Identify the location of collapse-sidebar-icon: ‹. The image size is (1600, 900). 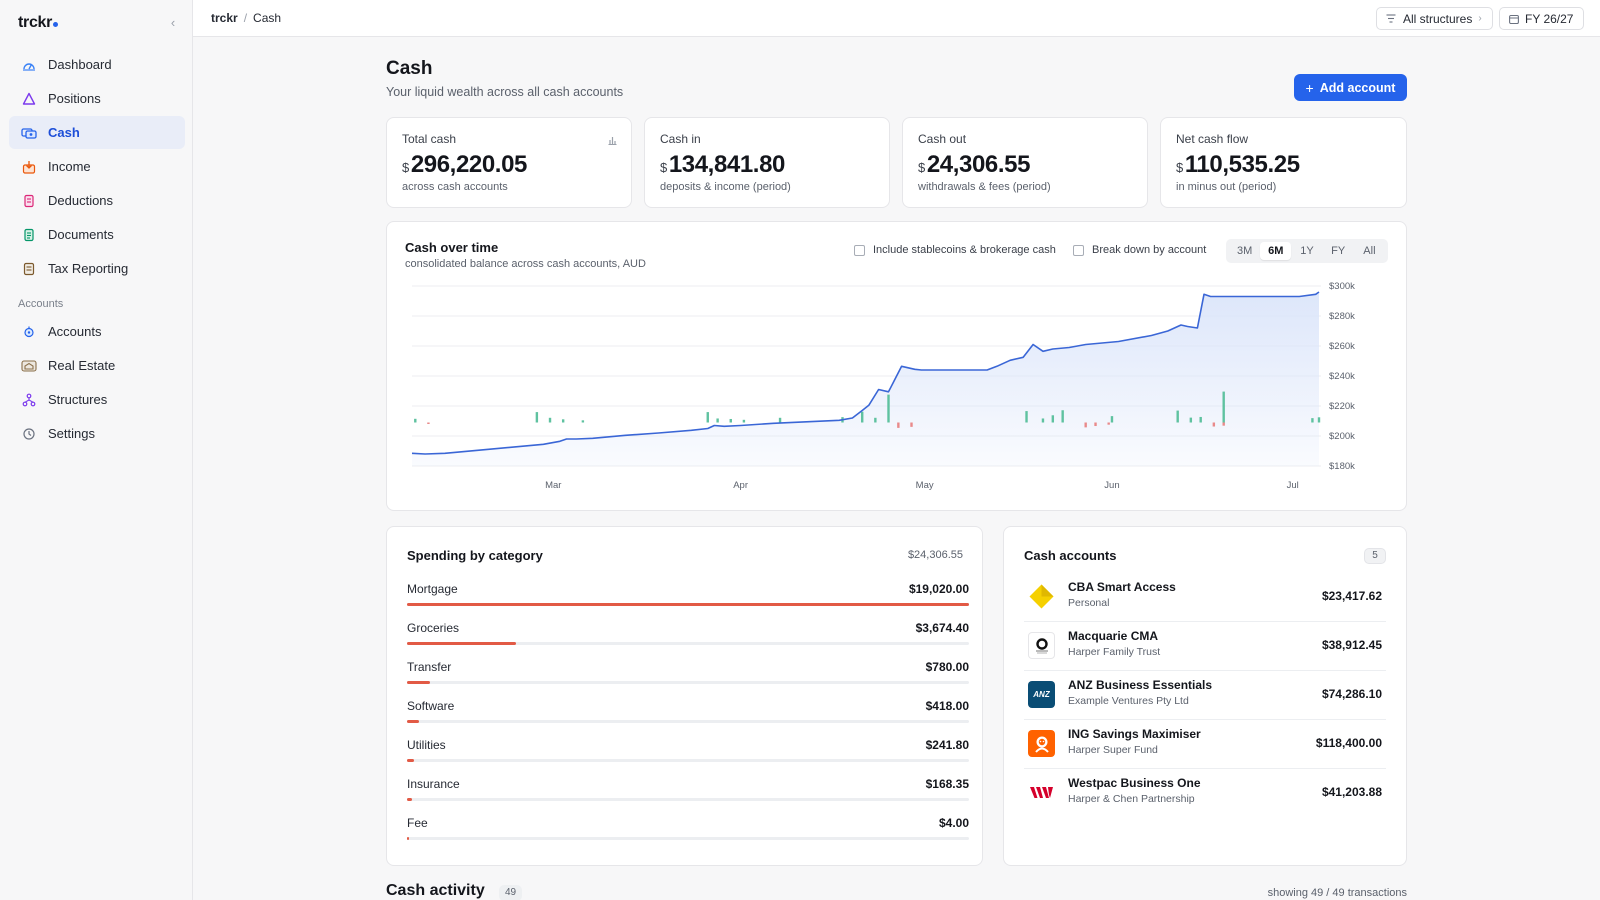
(173, 22).